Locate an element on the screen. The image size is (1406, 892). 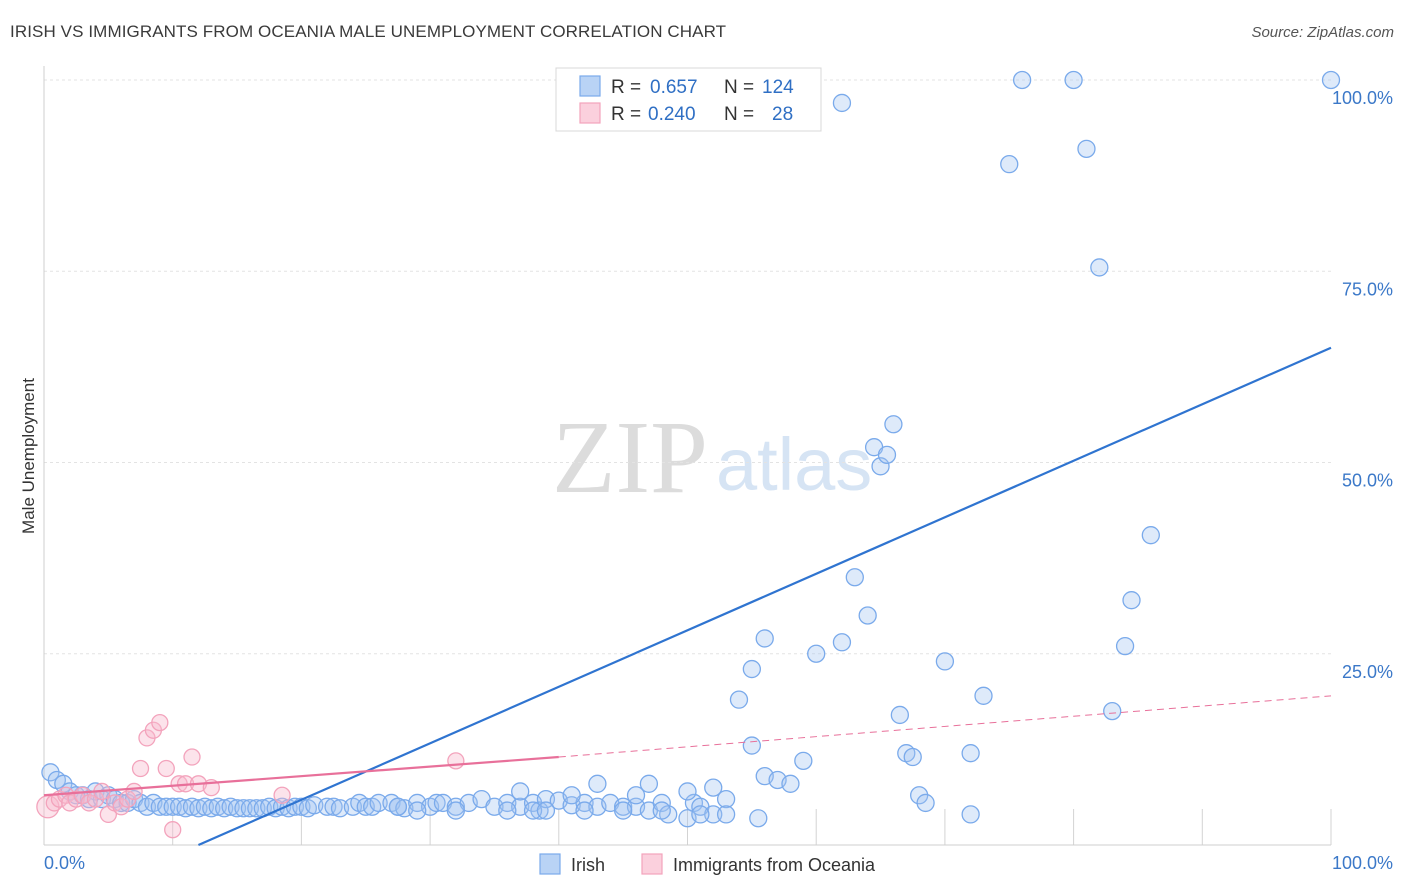
legend-box: R = 0.657 N = 124 R = 0.240 N = 28 is located at coordinates (688, 99).